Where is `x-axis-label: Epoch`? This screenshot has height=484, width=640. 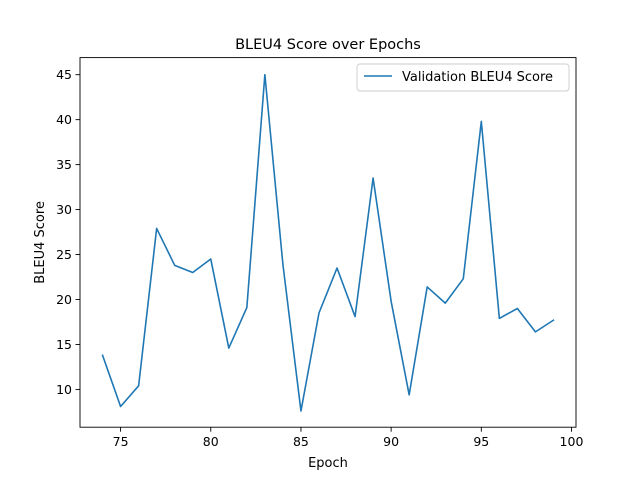 x-axis-label: Epoch is located at coordinates (328, 463).